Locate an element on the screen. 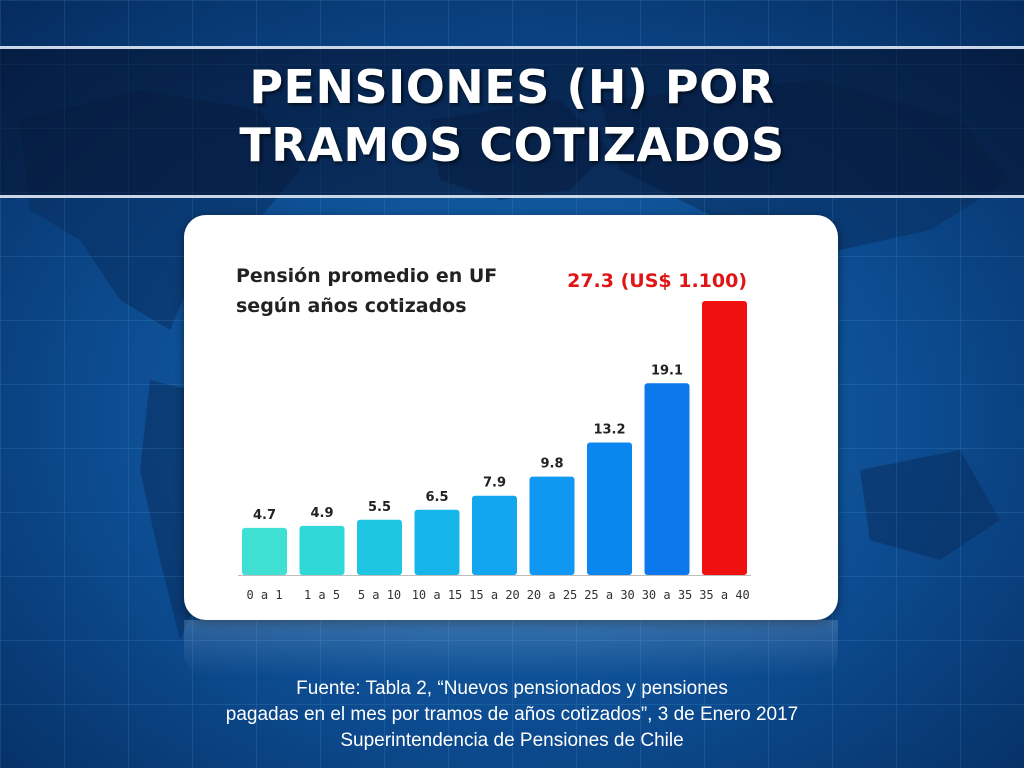 Image resolution: width=1024 pixels, height=768 pixels. slide-title-line-2: TRAMOS COTIZADOS is located at coordinates (512, 145).